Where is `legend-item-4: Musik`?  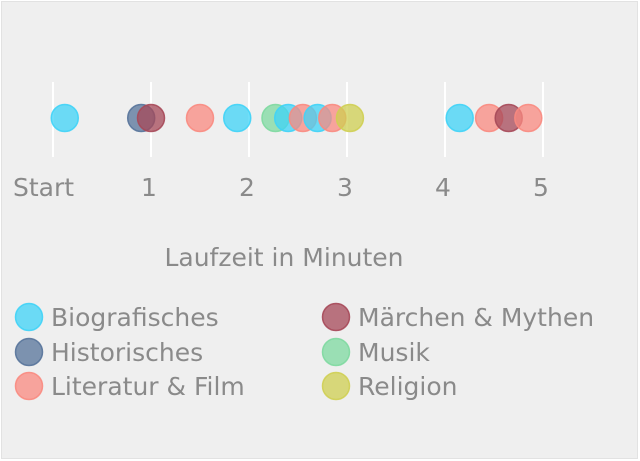 legend-item-4: Musik is located at coordinates (375, 352).